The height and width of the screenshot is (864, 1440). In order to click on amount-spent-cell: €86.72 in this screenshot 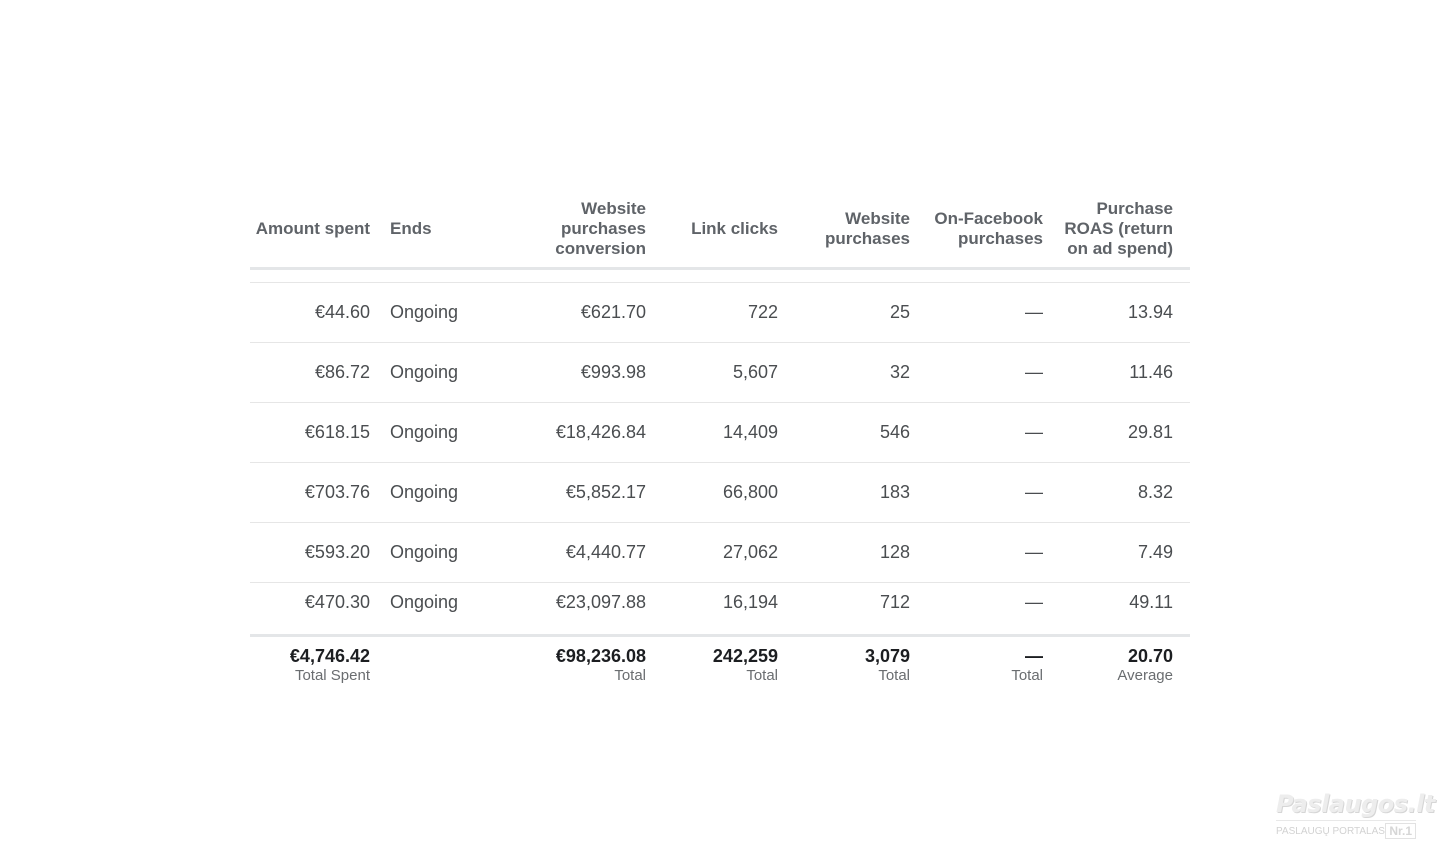, I will do `click(342, 372)`.